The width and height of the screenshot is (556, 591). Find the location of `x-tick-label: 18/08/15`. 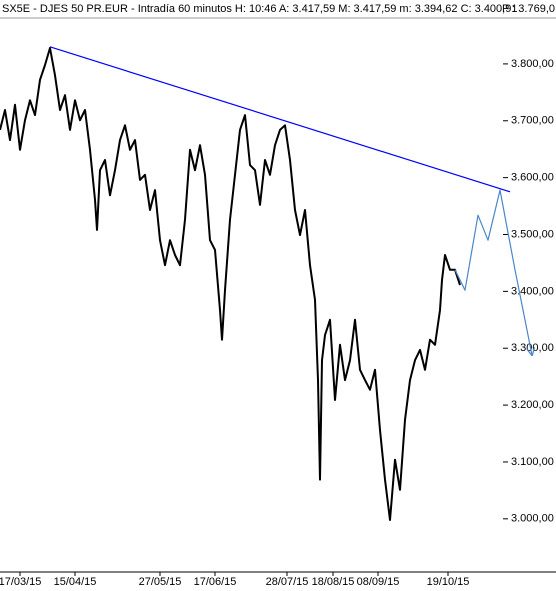

x-tick-label: 18/08/15 is located at coordinates (333, 582).